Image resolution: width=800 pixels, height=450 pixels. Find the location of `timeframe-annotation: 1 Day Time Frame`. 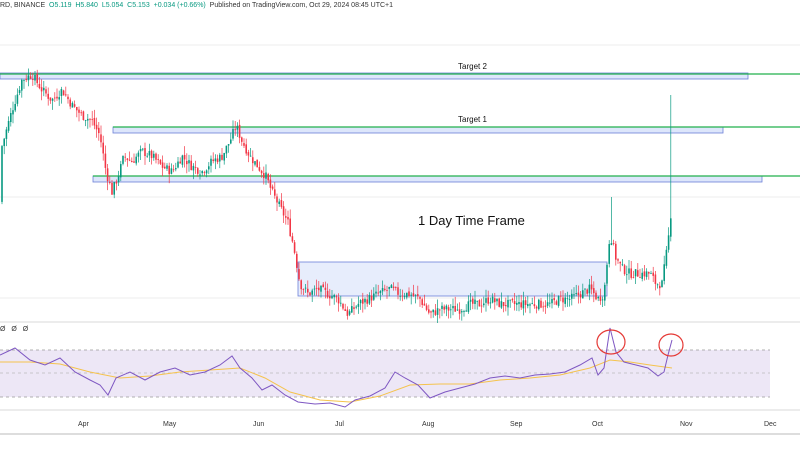

timeframe-annotation: 1 Day Time Frame is located at coordinates (471, 220).